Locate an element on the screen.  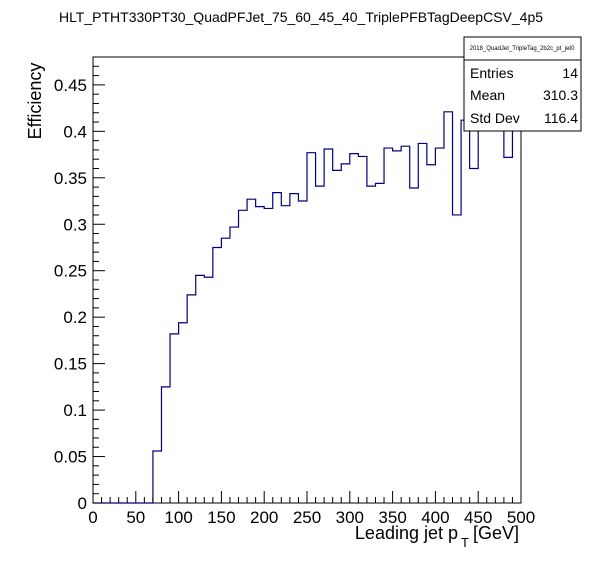
stats-stddev-value: 116.4 is located at coordinates (561, 118).